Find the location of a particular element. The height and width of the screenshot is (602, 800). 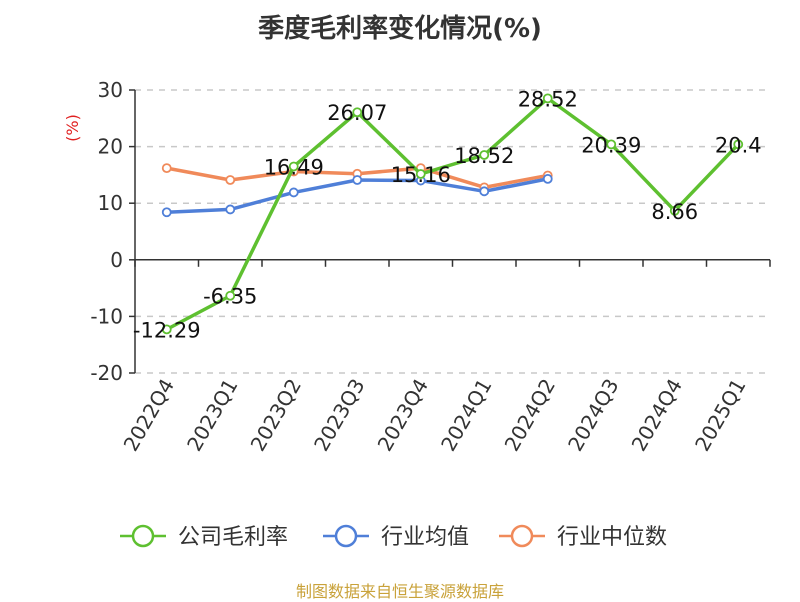

x-tick-label: 2024Q2 is located at coordinates (530, 415).